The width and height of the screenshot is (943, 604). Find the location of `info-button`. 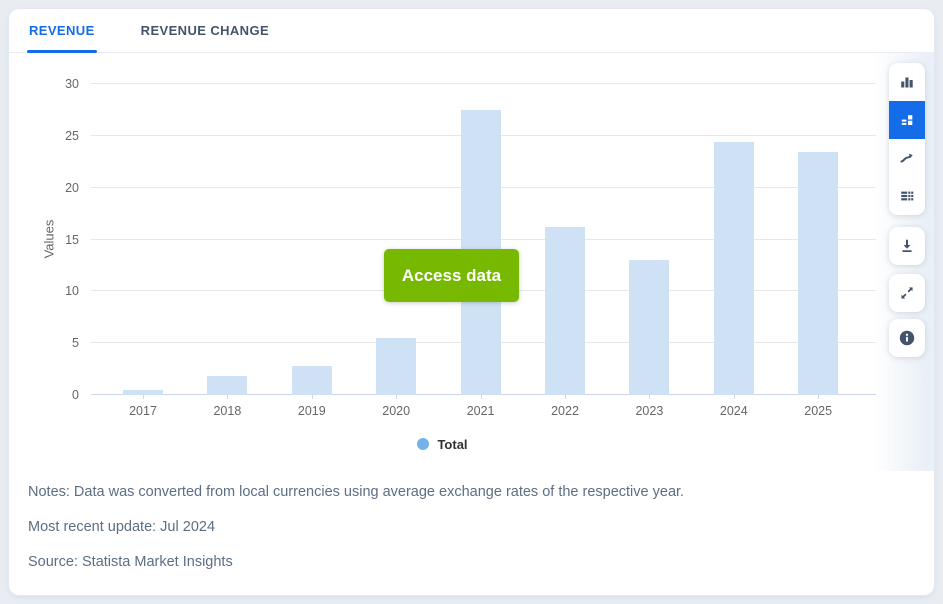

info-button is located at coordinates (907, 338).